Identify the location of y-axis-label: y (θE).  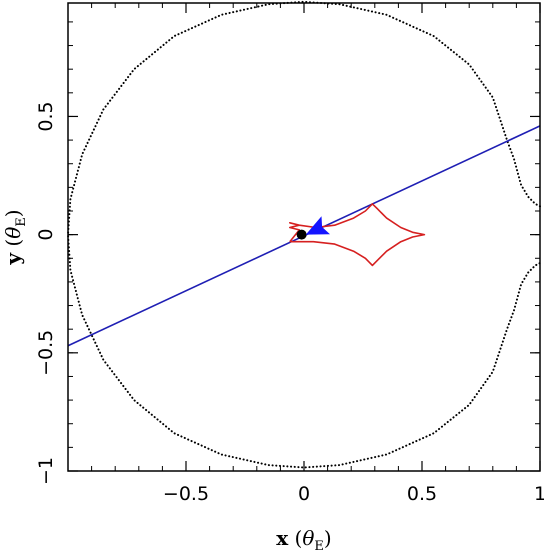
(15, 237).